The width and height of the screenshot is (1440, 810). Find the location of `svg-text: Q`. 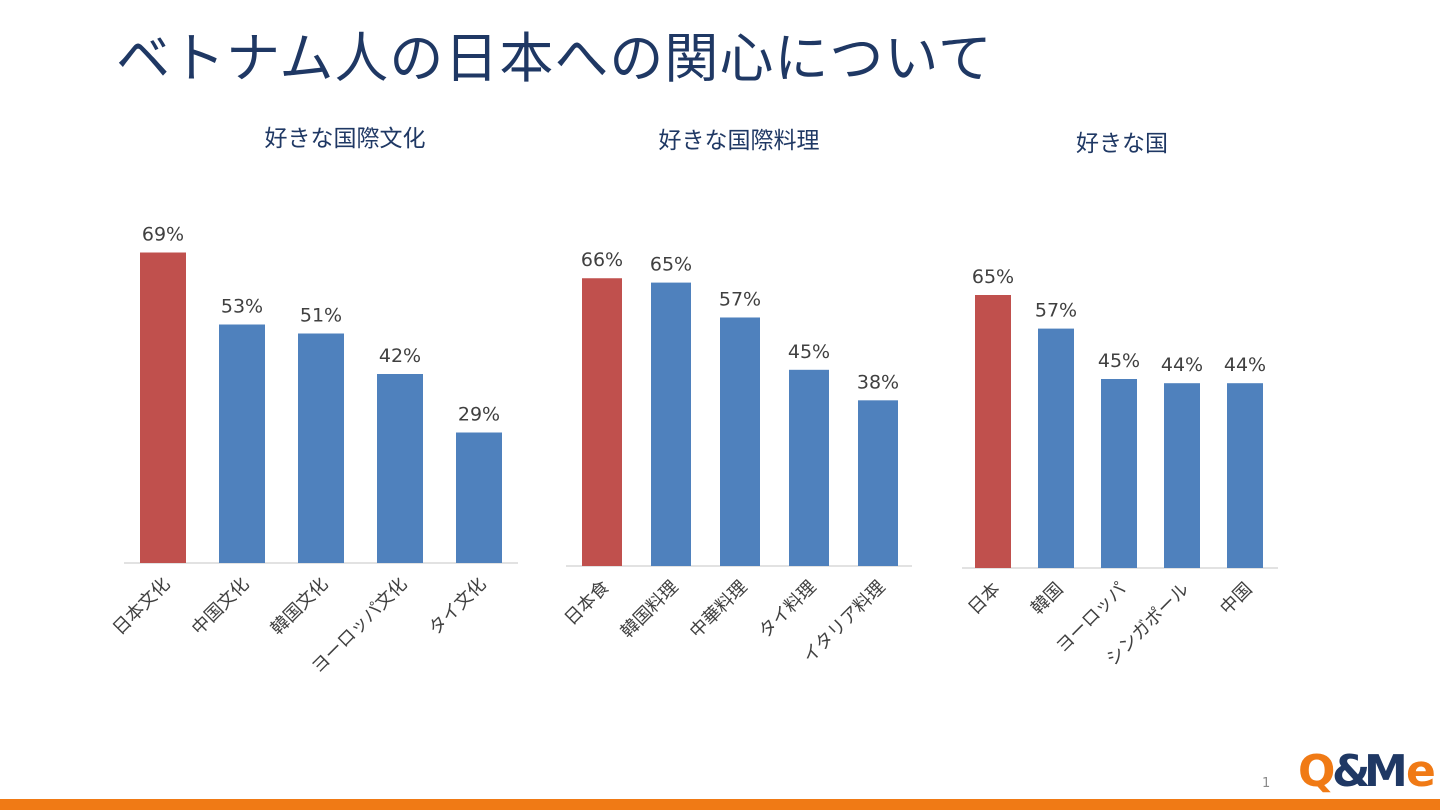

svg-text: Q is located at coordinates (1316, 771).